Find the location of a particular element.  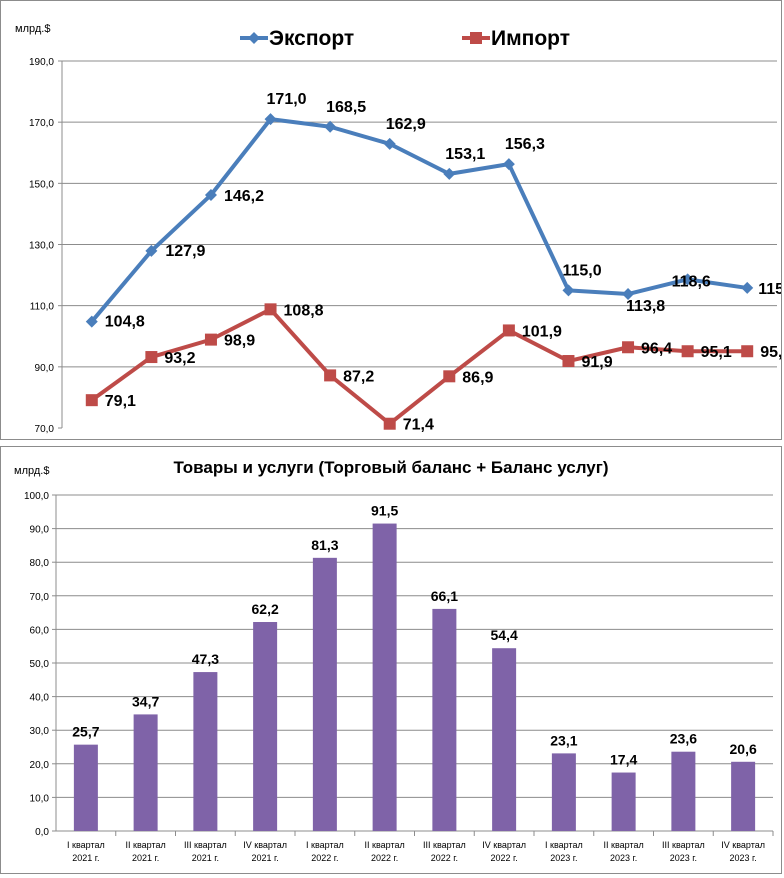

legend-label: Экспорт is located at coordinates (311, 38).